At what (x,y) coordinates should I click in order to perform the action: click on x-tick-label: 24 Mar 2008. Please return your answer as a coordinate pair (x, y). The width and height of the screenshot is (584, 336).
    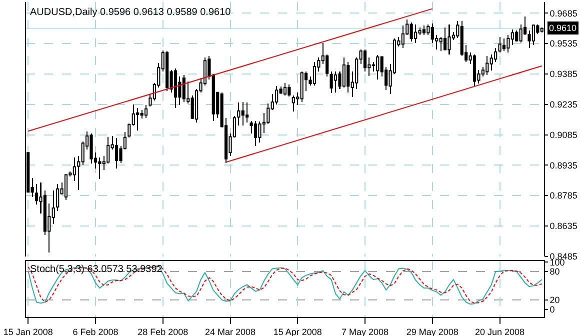
    Looking at the image, I should click on (230, 331).